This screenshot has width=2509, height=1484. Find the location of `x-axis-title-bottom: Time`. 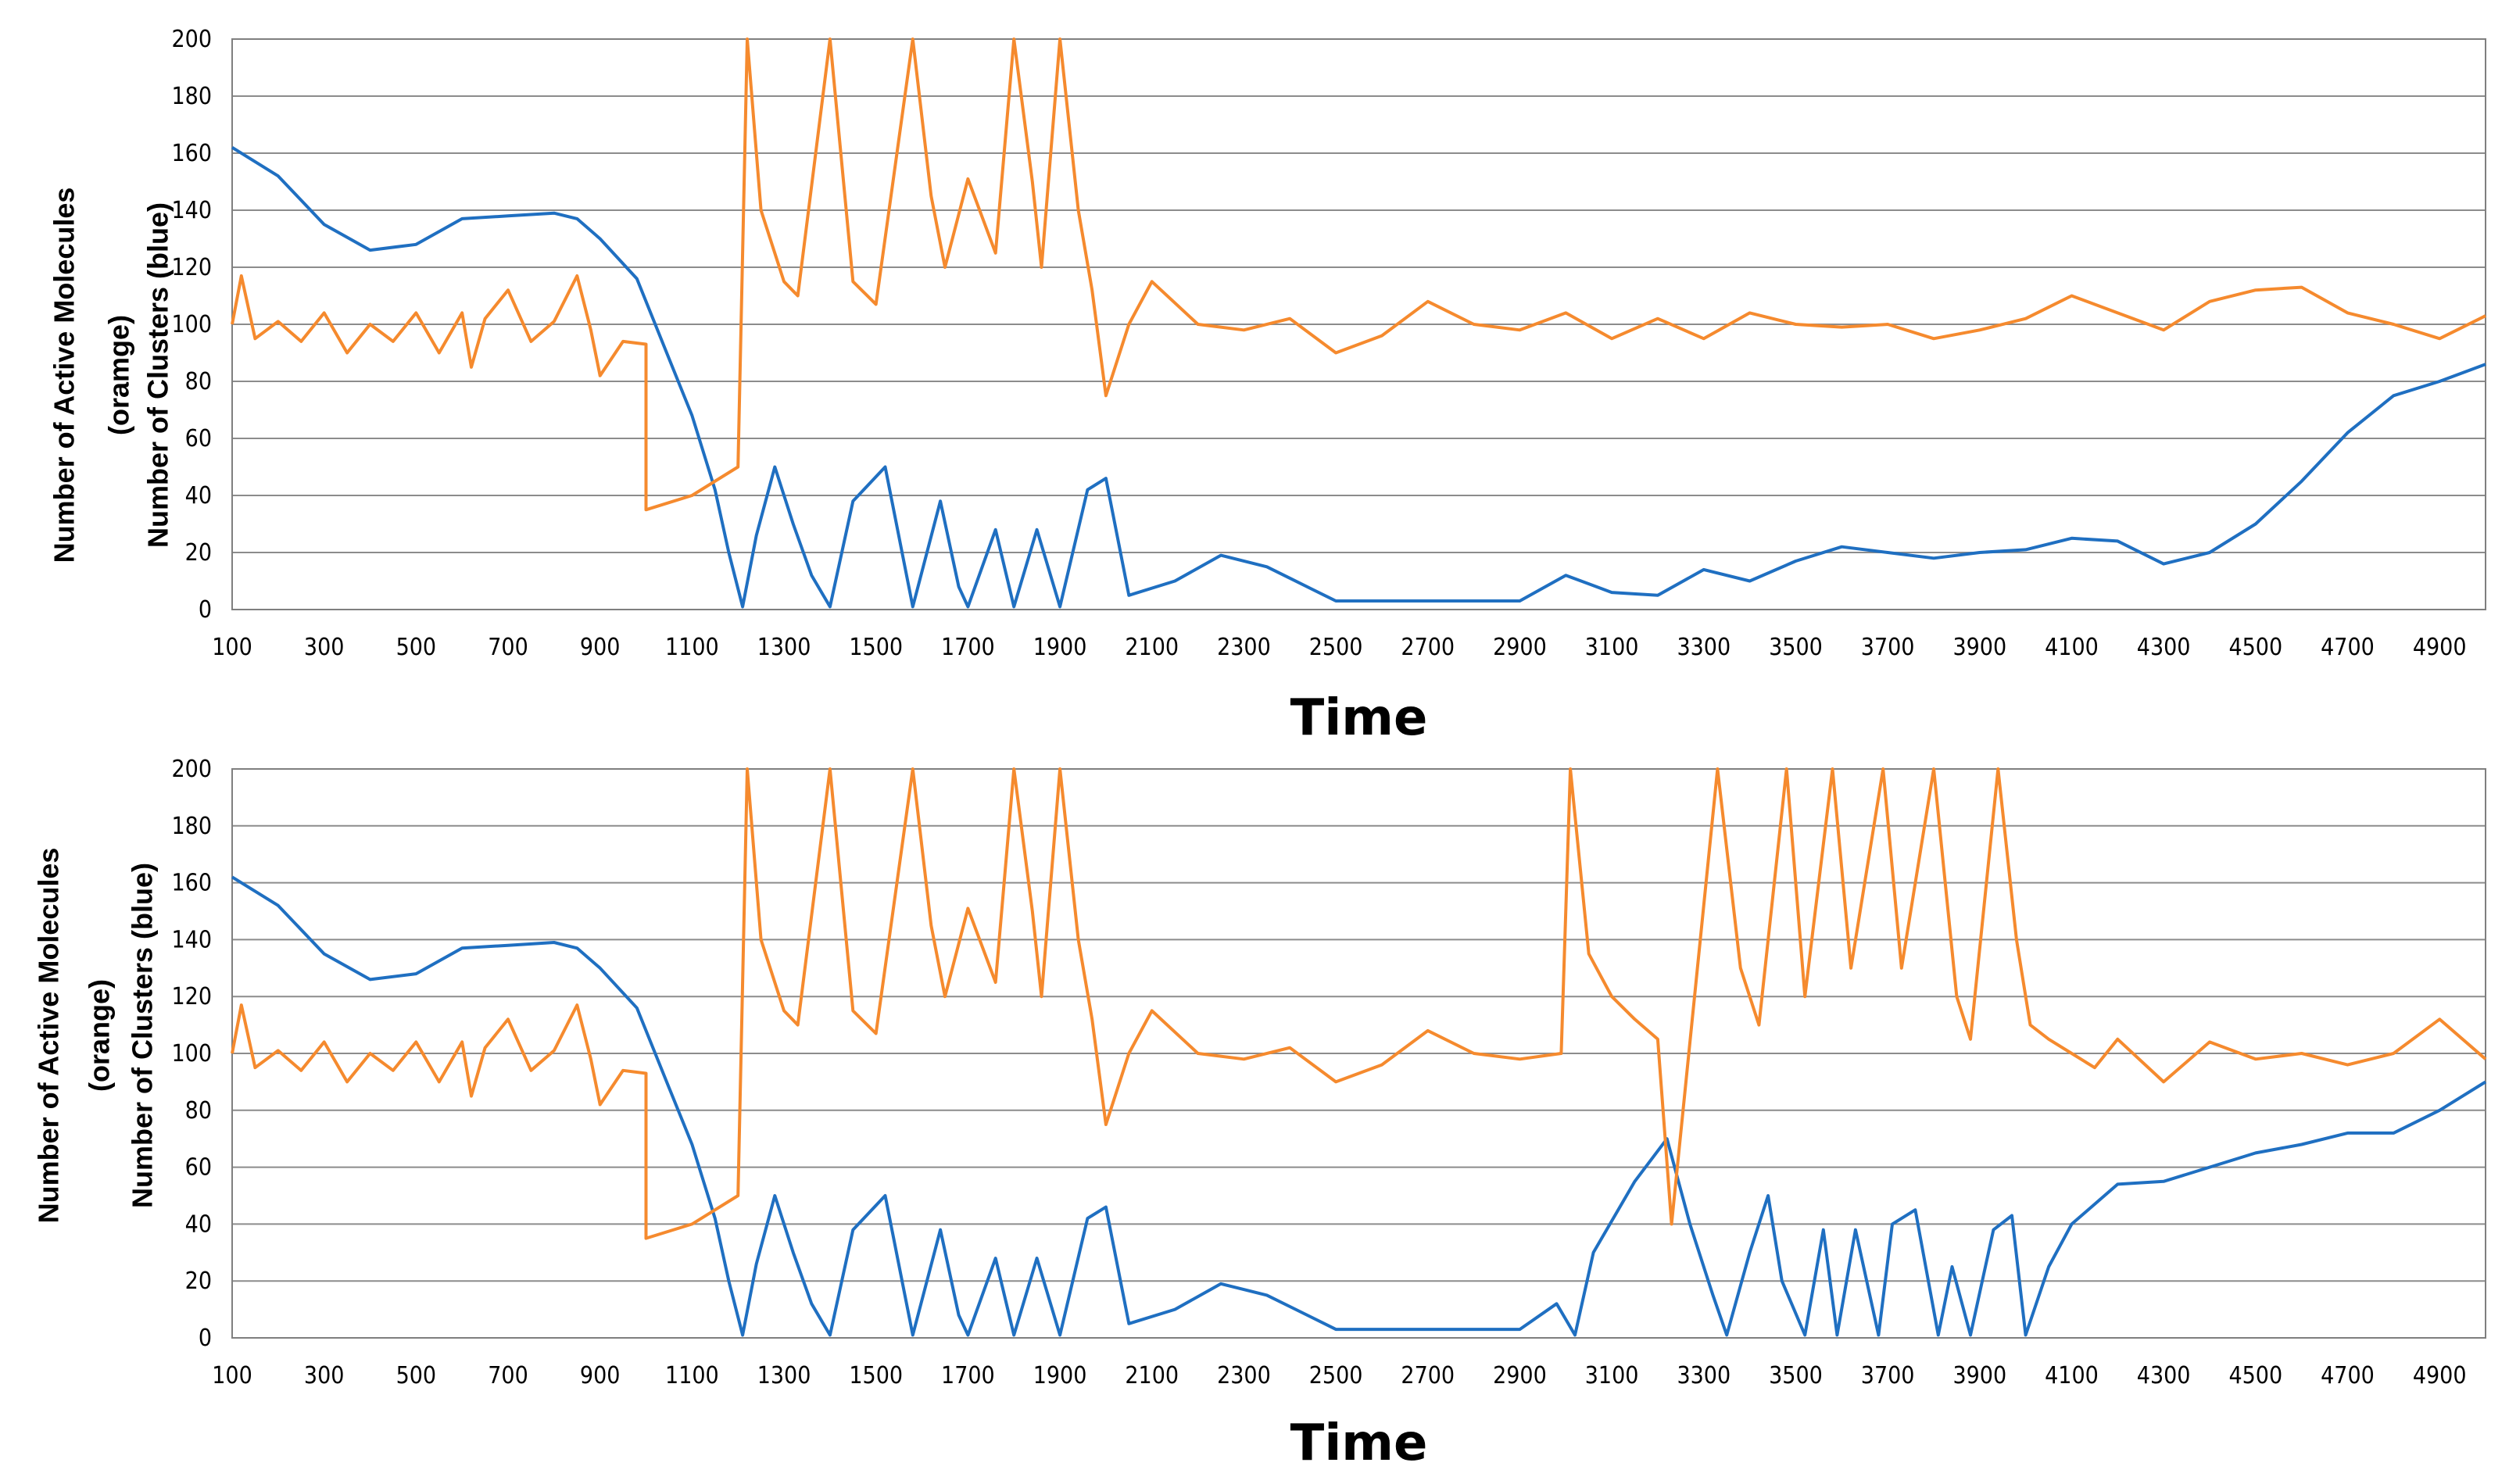

x-axis-title-bottom: Time is located at coordinates (1359, 1443).